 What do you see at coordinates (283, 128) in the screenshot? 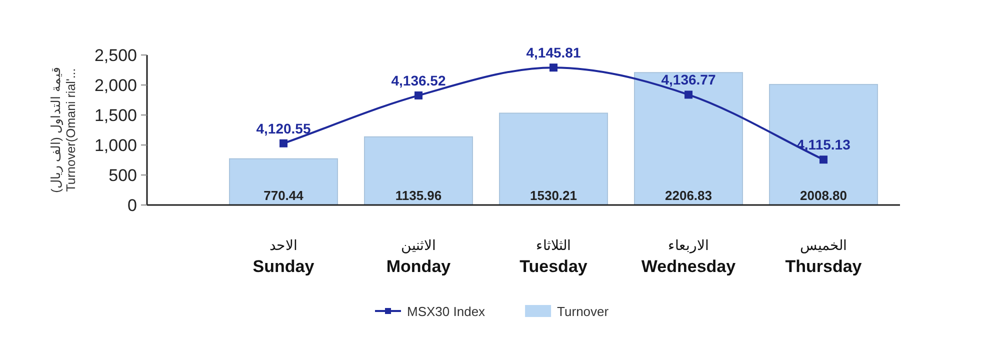
I see `data-label: 4,120.55` at bounding box center [283, 128].